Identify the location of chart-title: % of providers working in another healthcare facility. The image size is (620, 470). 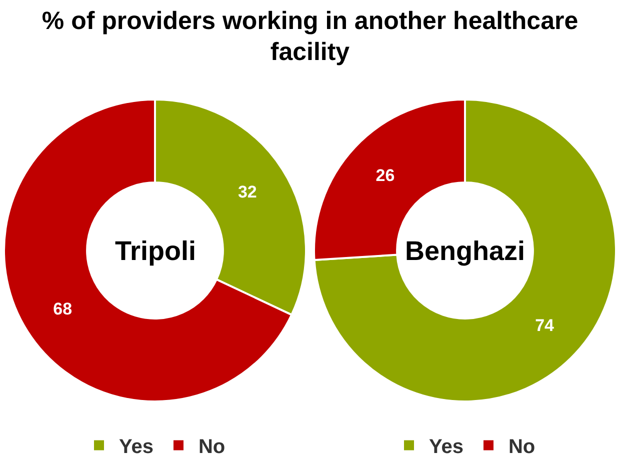
(310, 37).